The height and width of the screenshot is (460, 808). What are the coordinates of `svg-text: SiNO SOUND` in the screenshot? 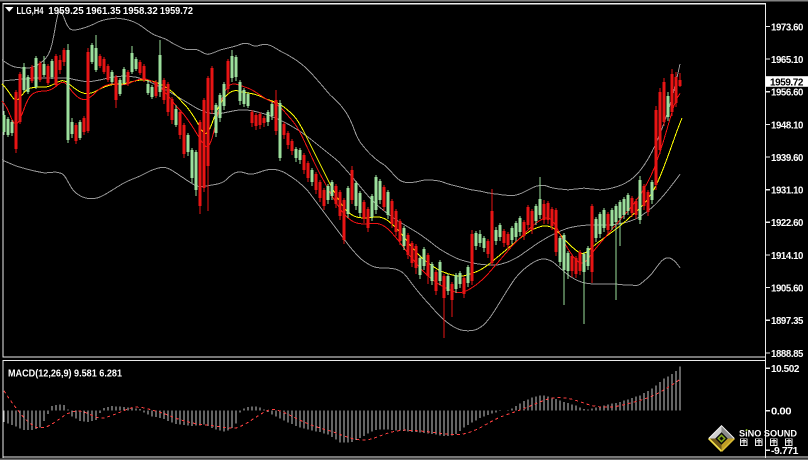 It's located at (768, 433).